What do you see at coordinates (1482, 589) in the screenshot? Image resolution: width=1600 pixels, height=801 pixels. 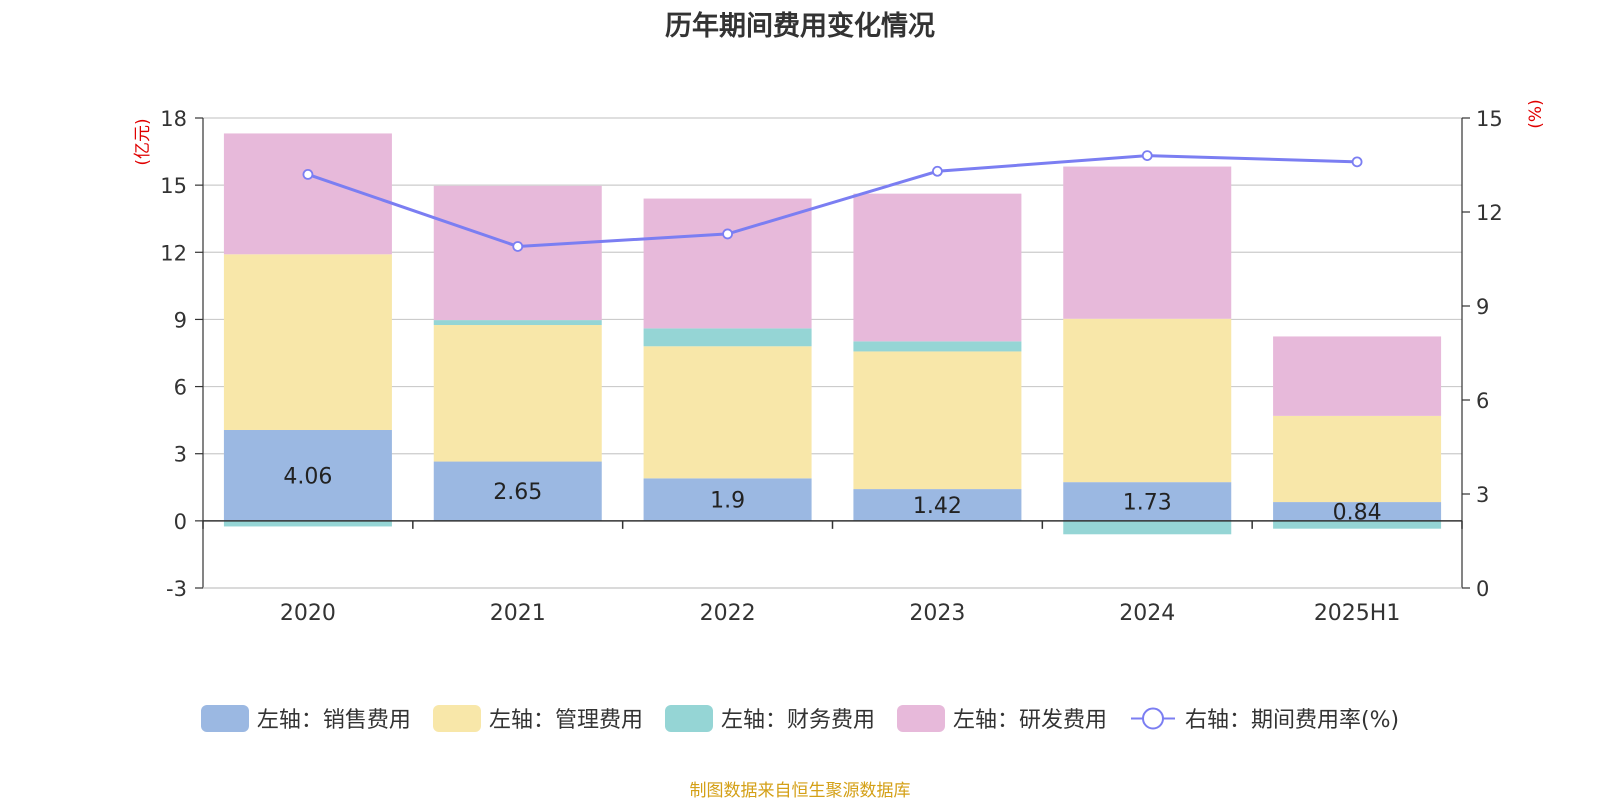 I see `y-right-tick-label: 0` at bounding box center [1482, 589].